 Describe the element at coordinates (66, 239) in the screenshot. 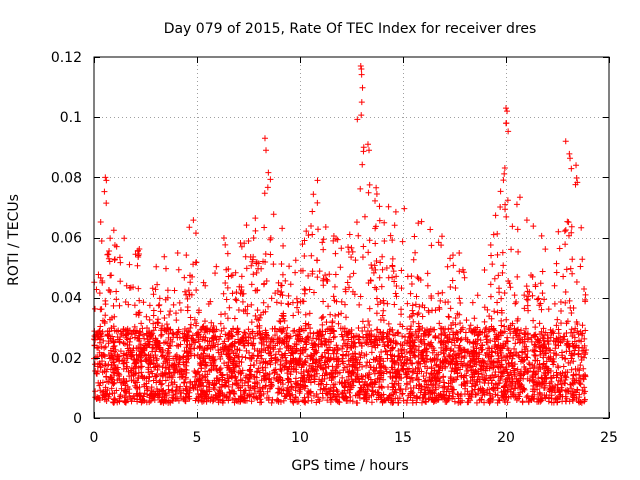

I see `y-tick-label: 0.06` at that location.